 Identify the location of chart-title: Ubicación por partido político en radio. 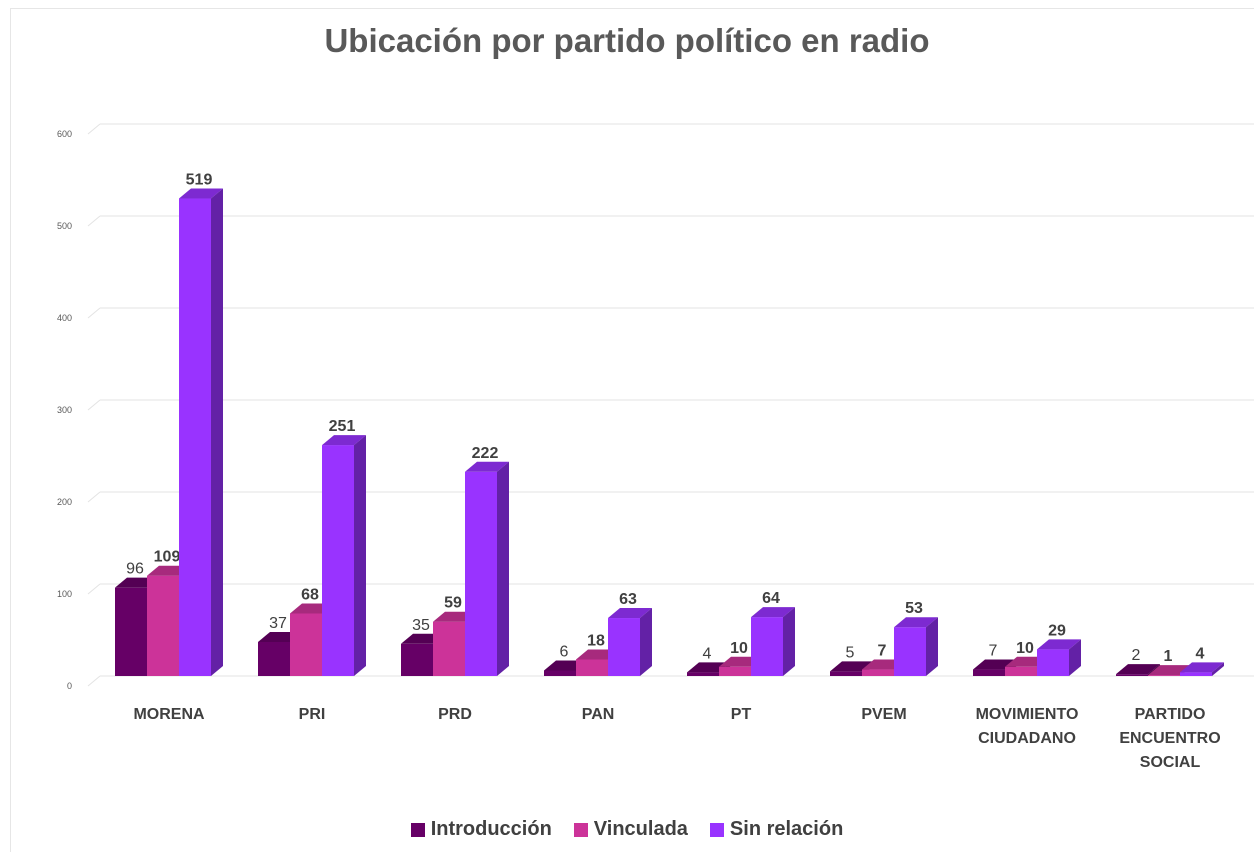
(627, 40).